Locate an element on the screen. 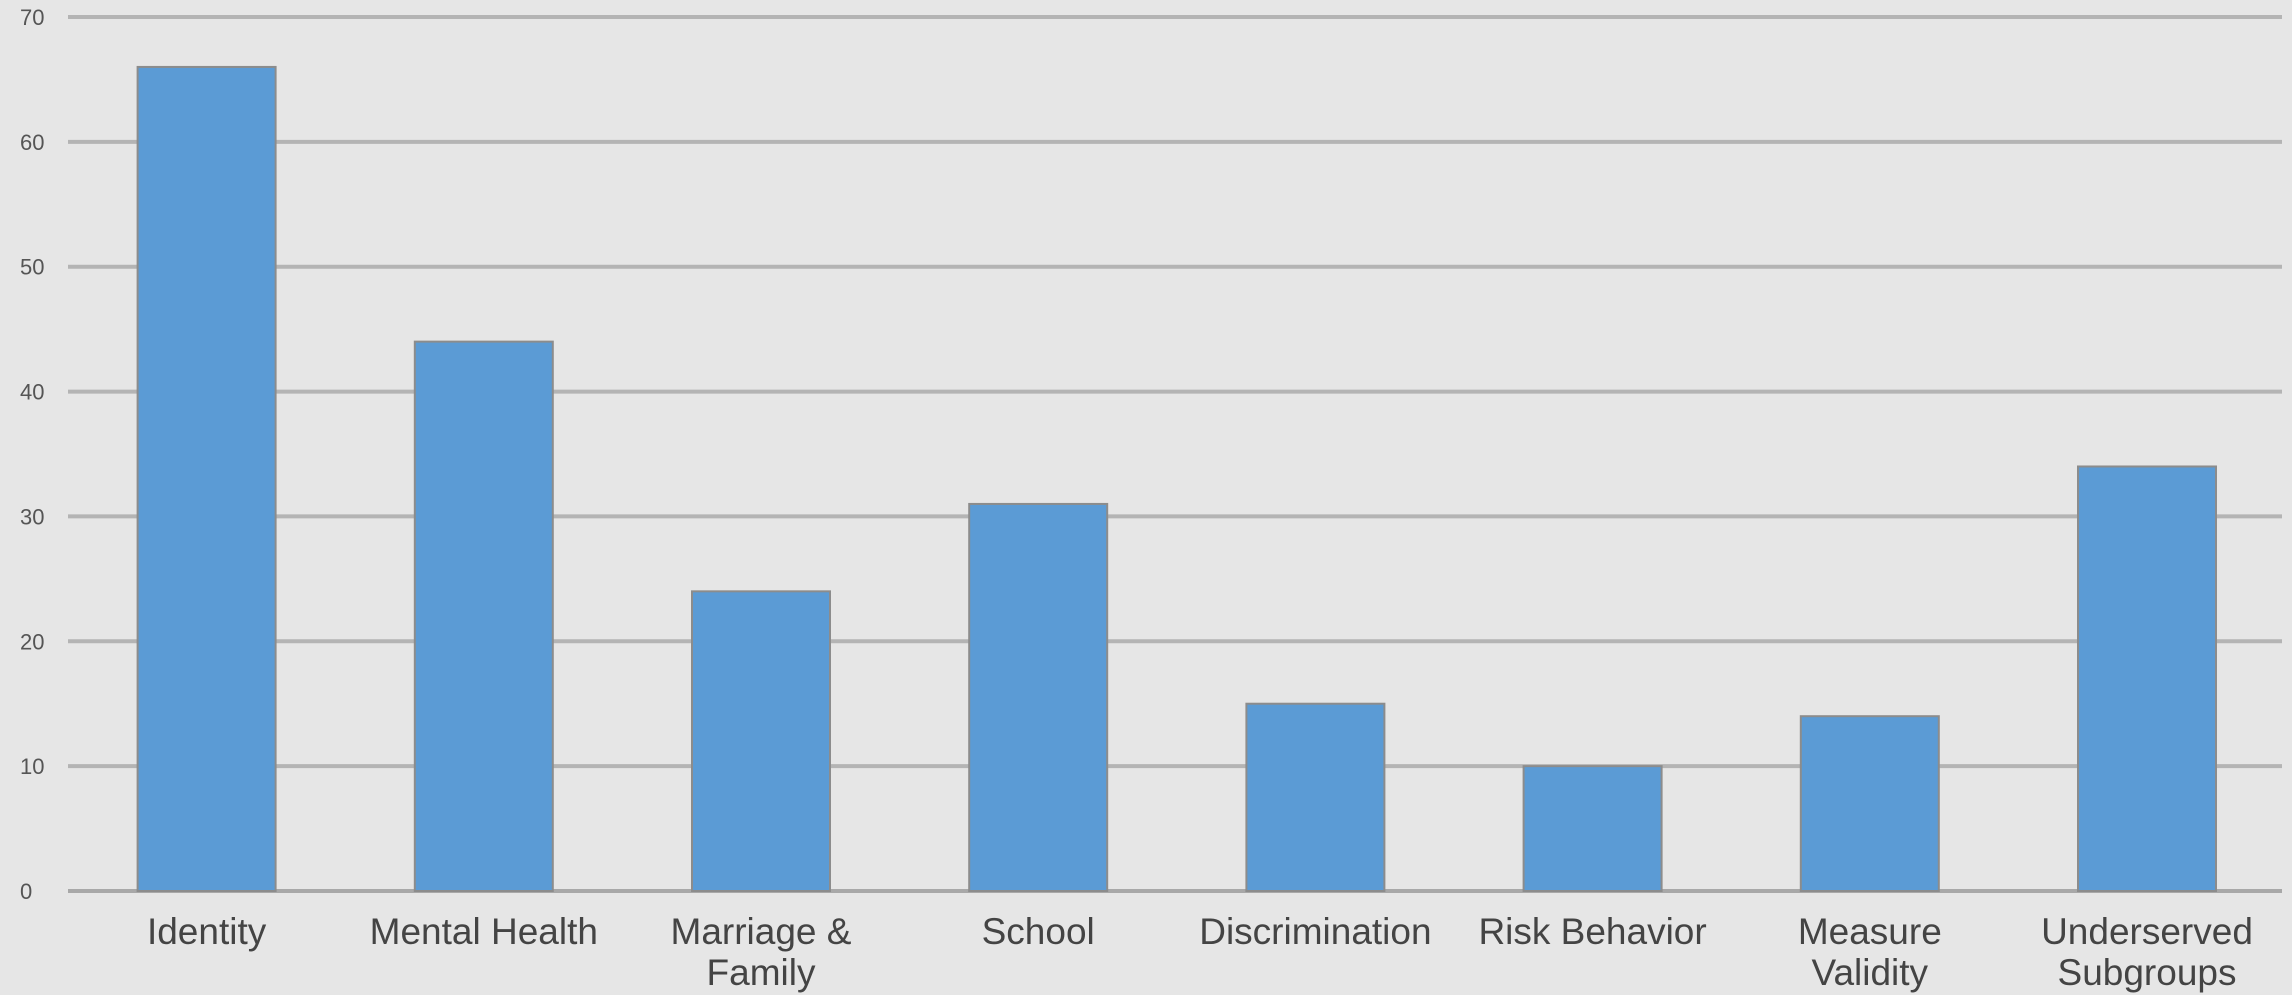 Image resolution: width=2292 pixels, height=995 pixels. y-tick-label: 70 is located at coordinates (32, 17).